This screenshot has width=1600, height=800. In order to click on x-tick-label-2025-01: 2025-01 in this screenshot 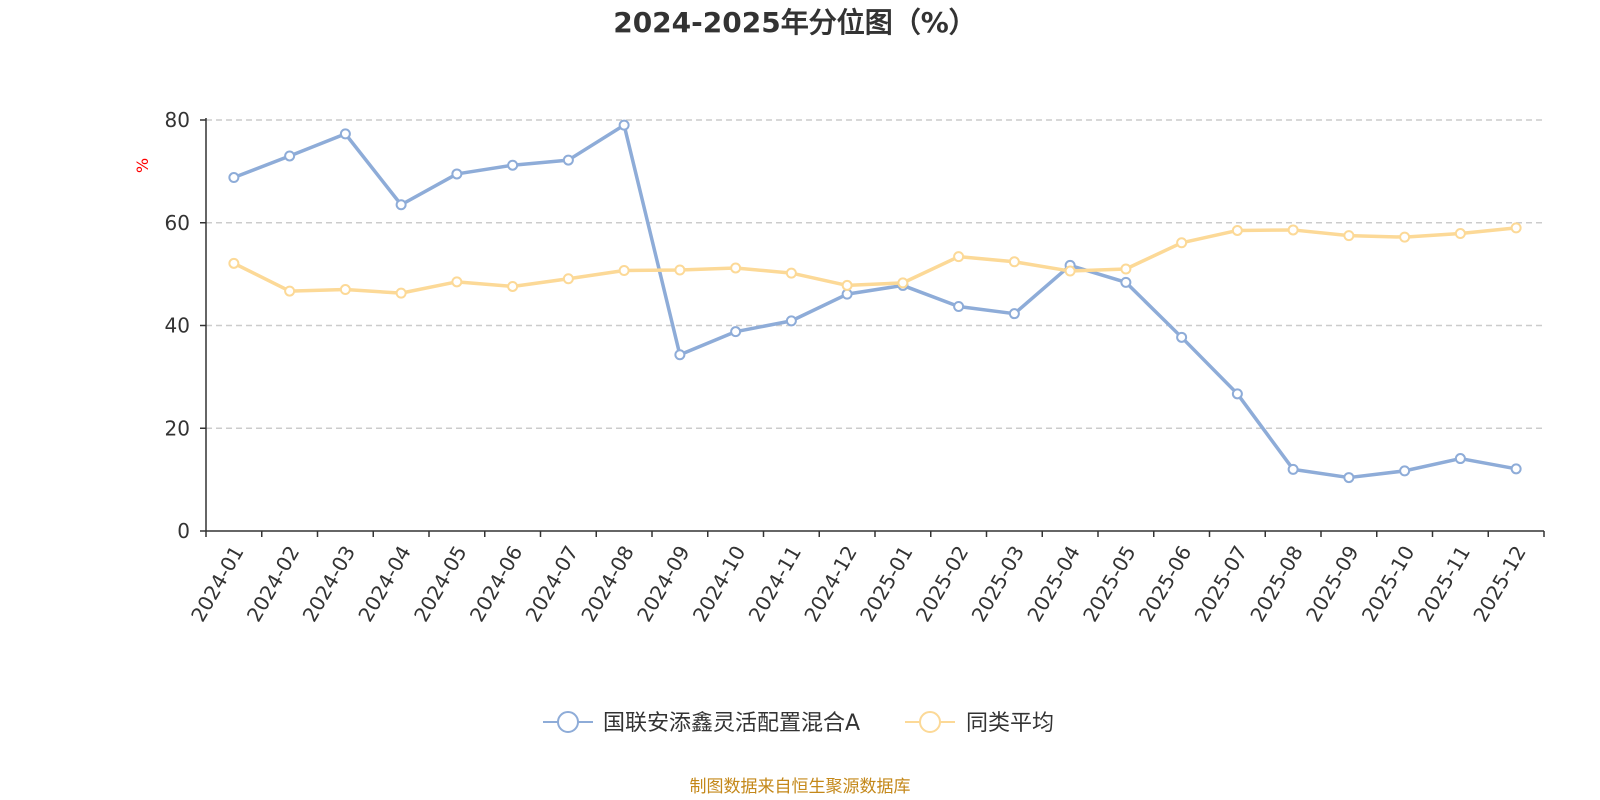, I will do `click(886, 584)`.